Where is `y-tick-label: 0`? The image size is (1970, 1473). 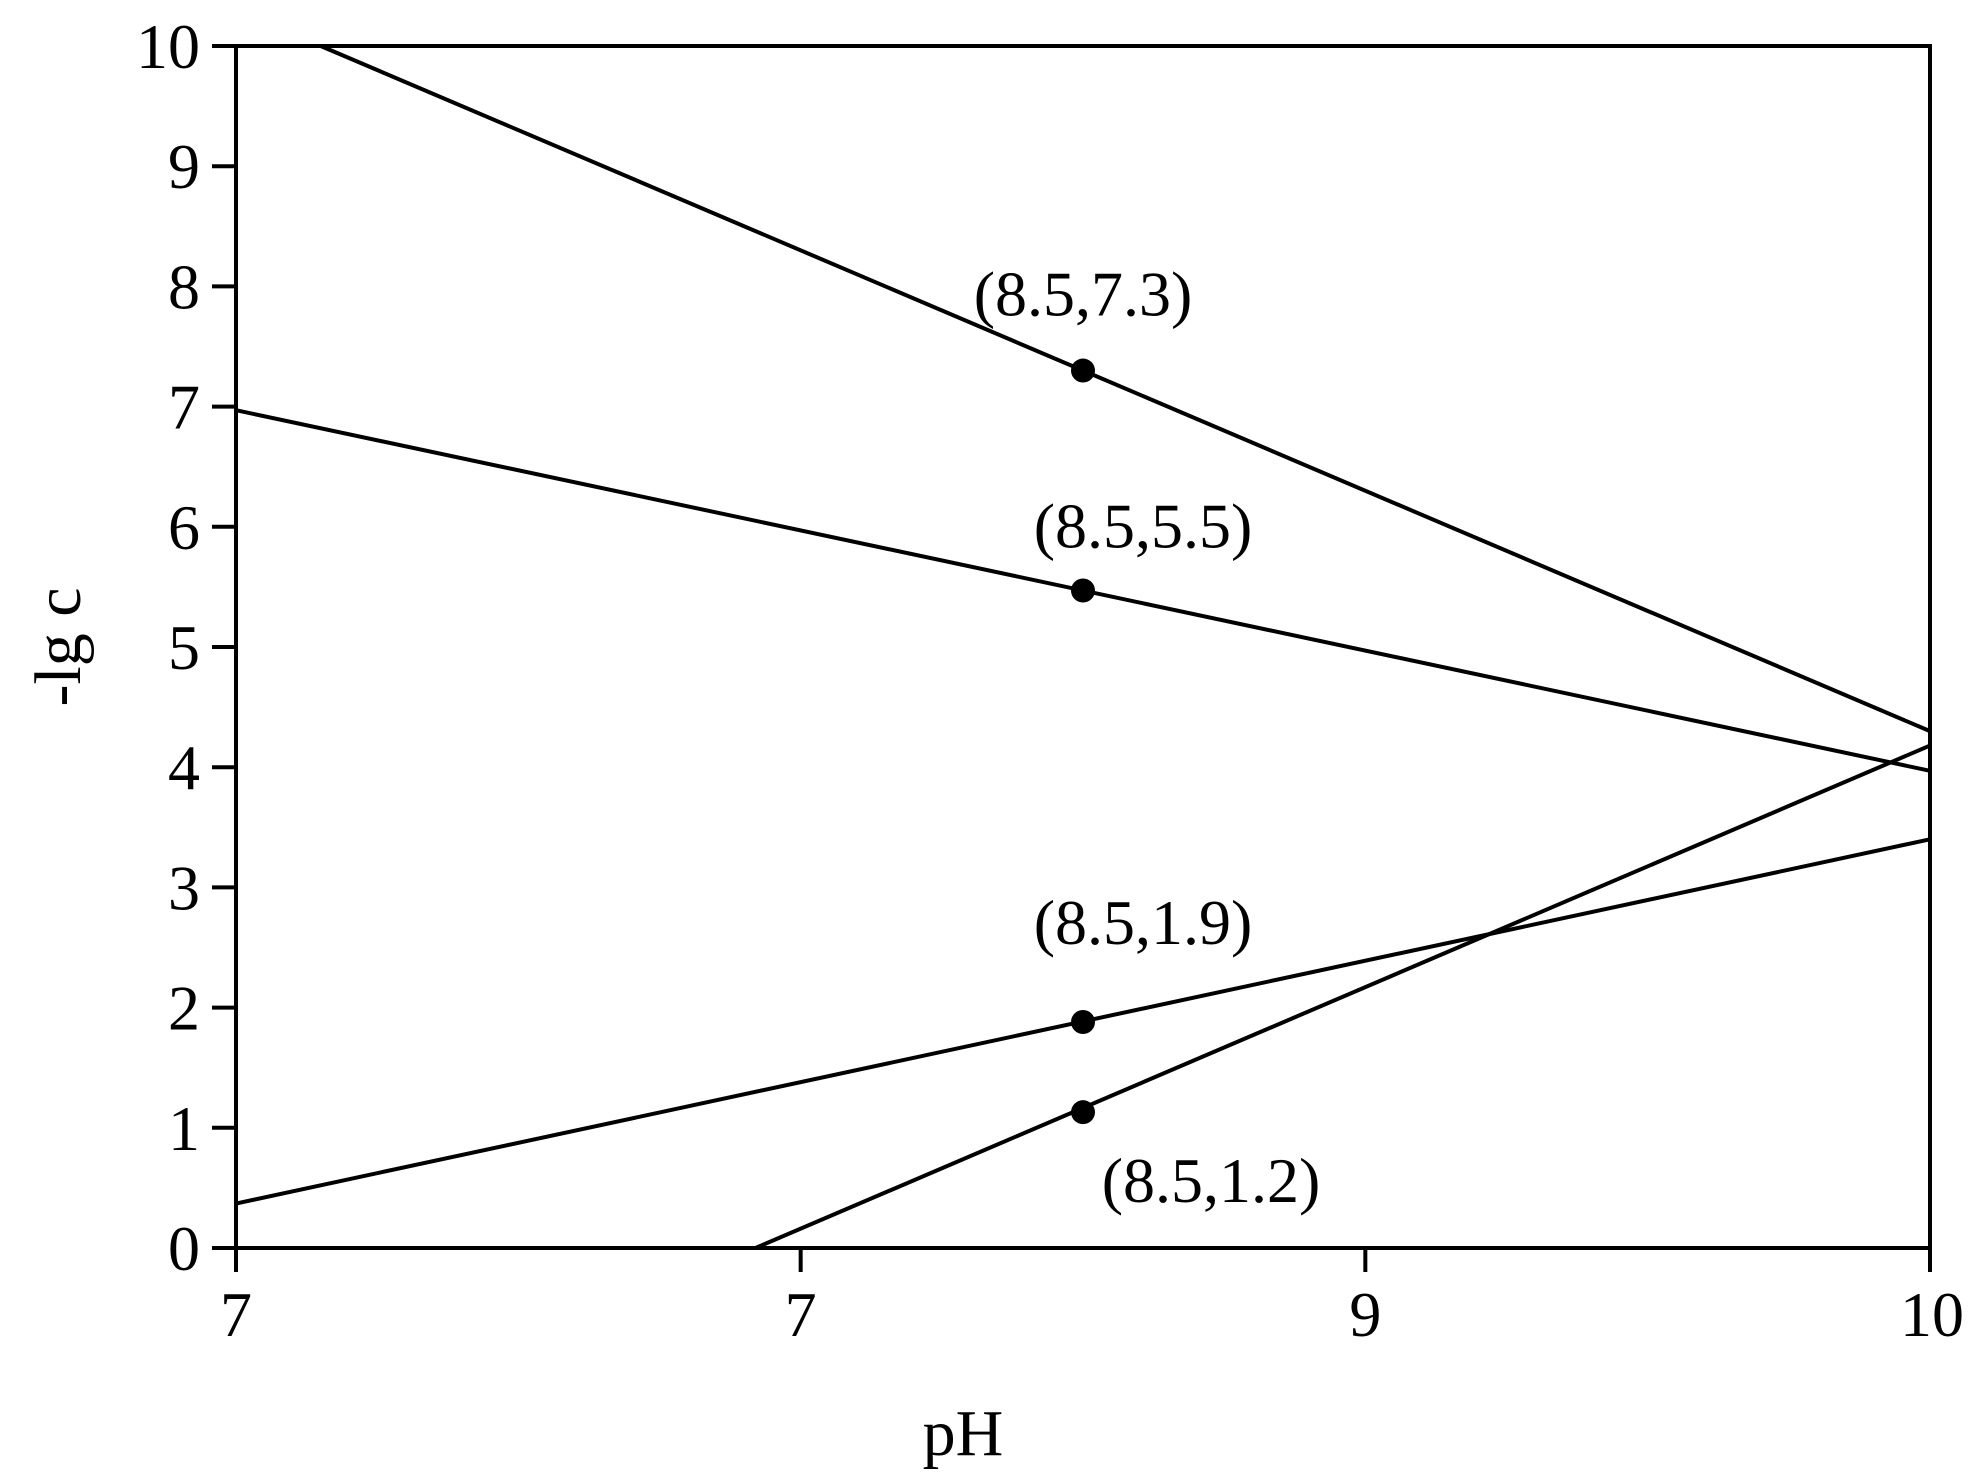
y-tick-label: 0 is located at coordinates (184, 1248).